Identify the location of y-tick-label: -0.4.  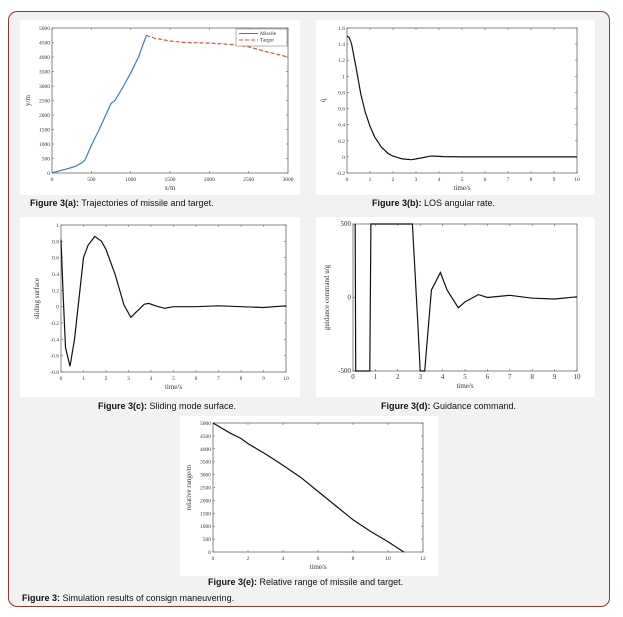
(54, 340).